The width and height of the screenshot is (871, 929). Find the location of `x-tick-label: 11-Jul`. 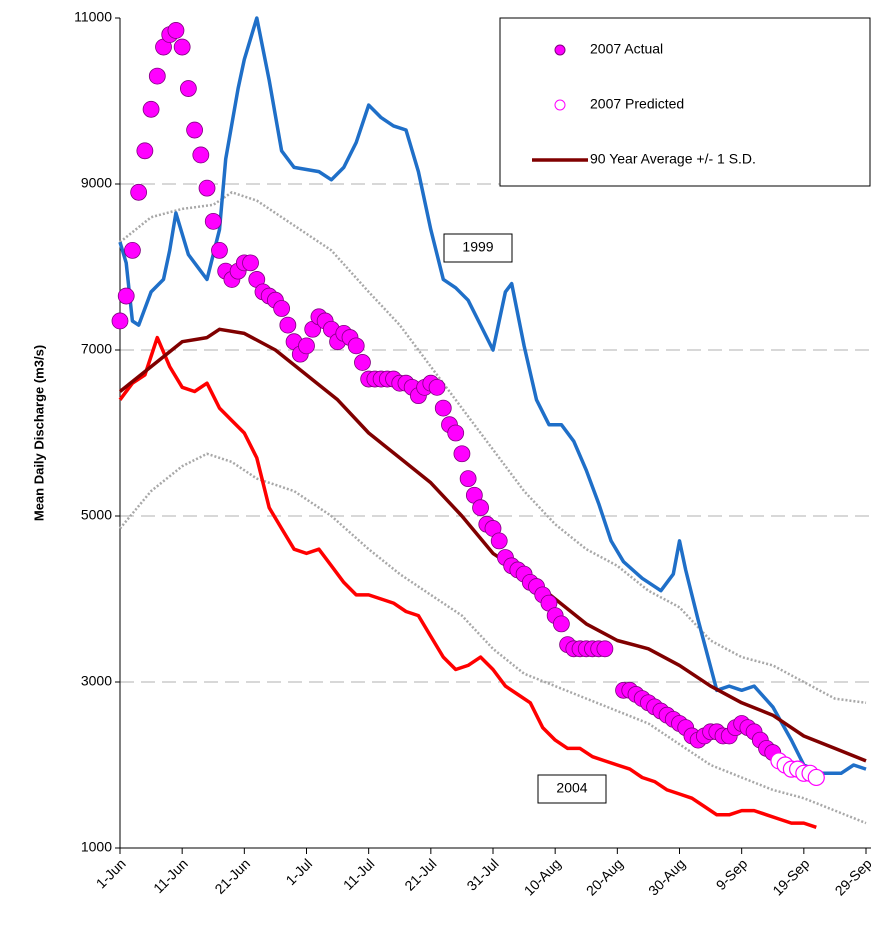

x-tick-label: 11-Jul is located at coordinates (359, 874).